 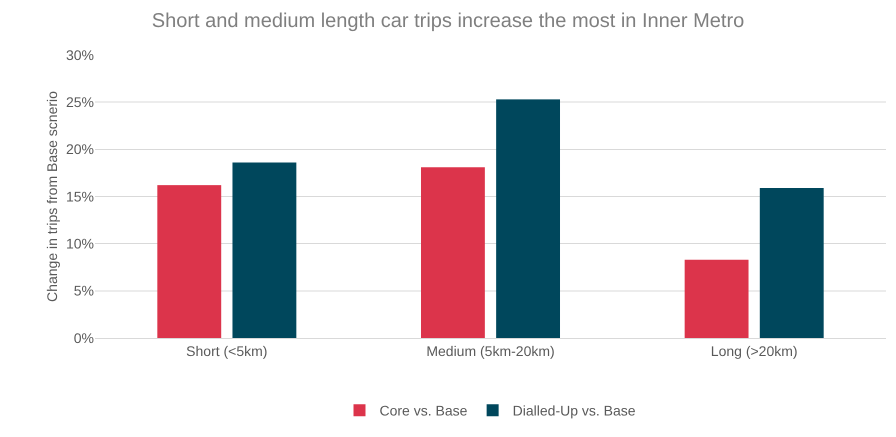 I want to click on y-tick-label: 30%, so click(x=80, y=54).